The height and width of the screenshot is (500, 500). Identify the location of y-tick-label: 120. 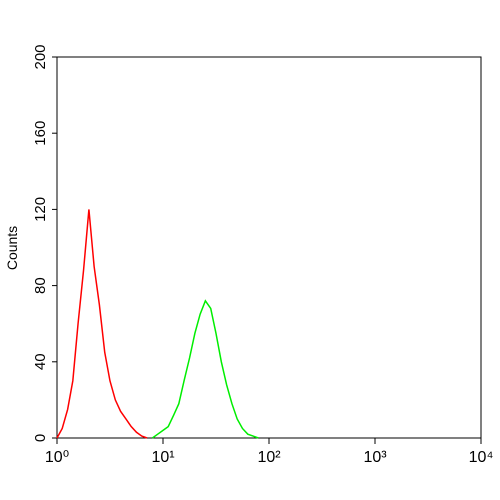
(40, 209).